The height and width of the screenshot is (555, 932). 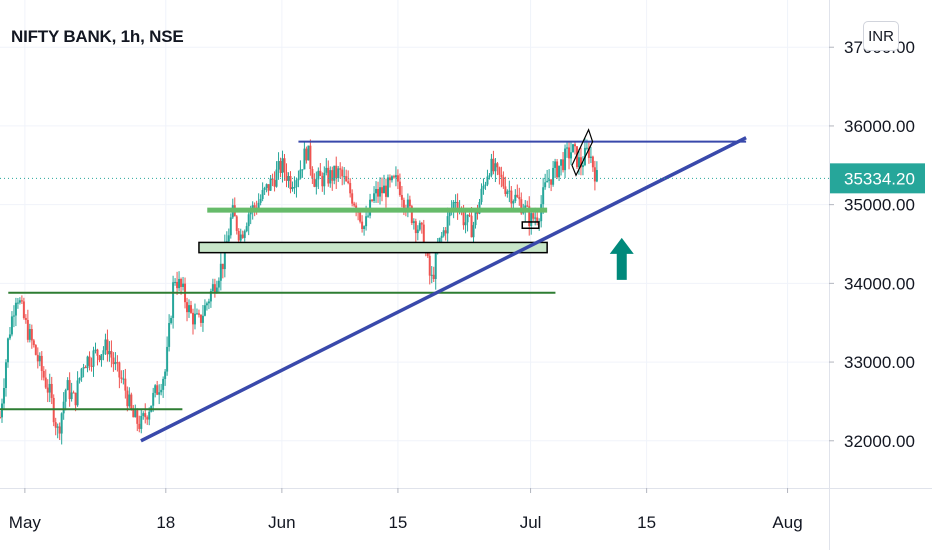 What do you see at coordinates (787, 522) in the screenshot?
I see `x-tick-label: Aug` at bounding box center [787, 522].